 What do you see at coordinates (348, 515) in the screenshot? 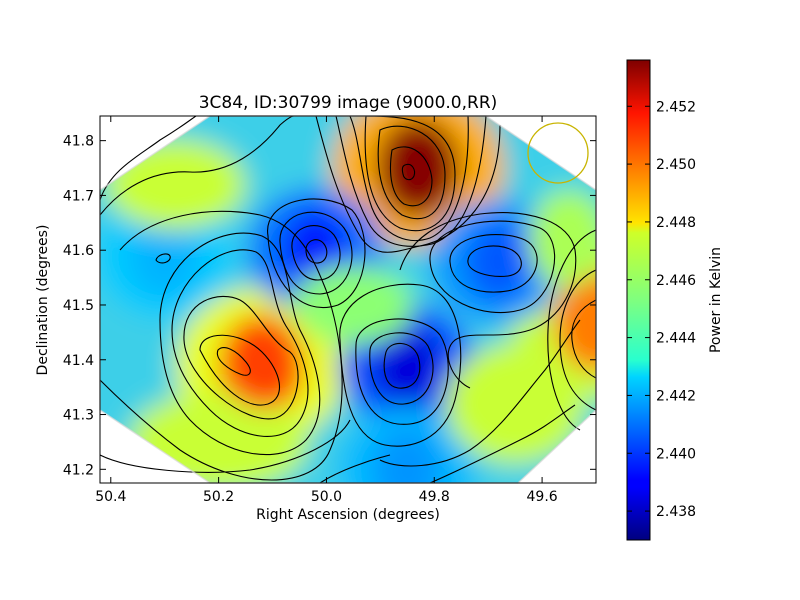
I see `x-axis-label: Right Ascension (degrees)` at bounding box center [348, 515].